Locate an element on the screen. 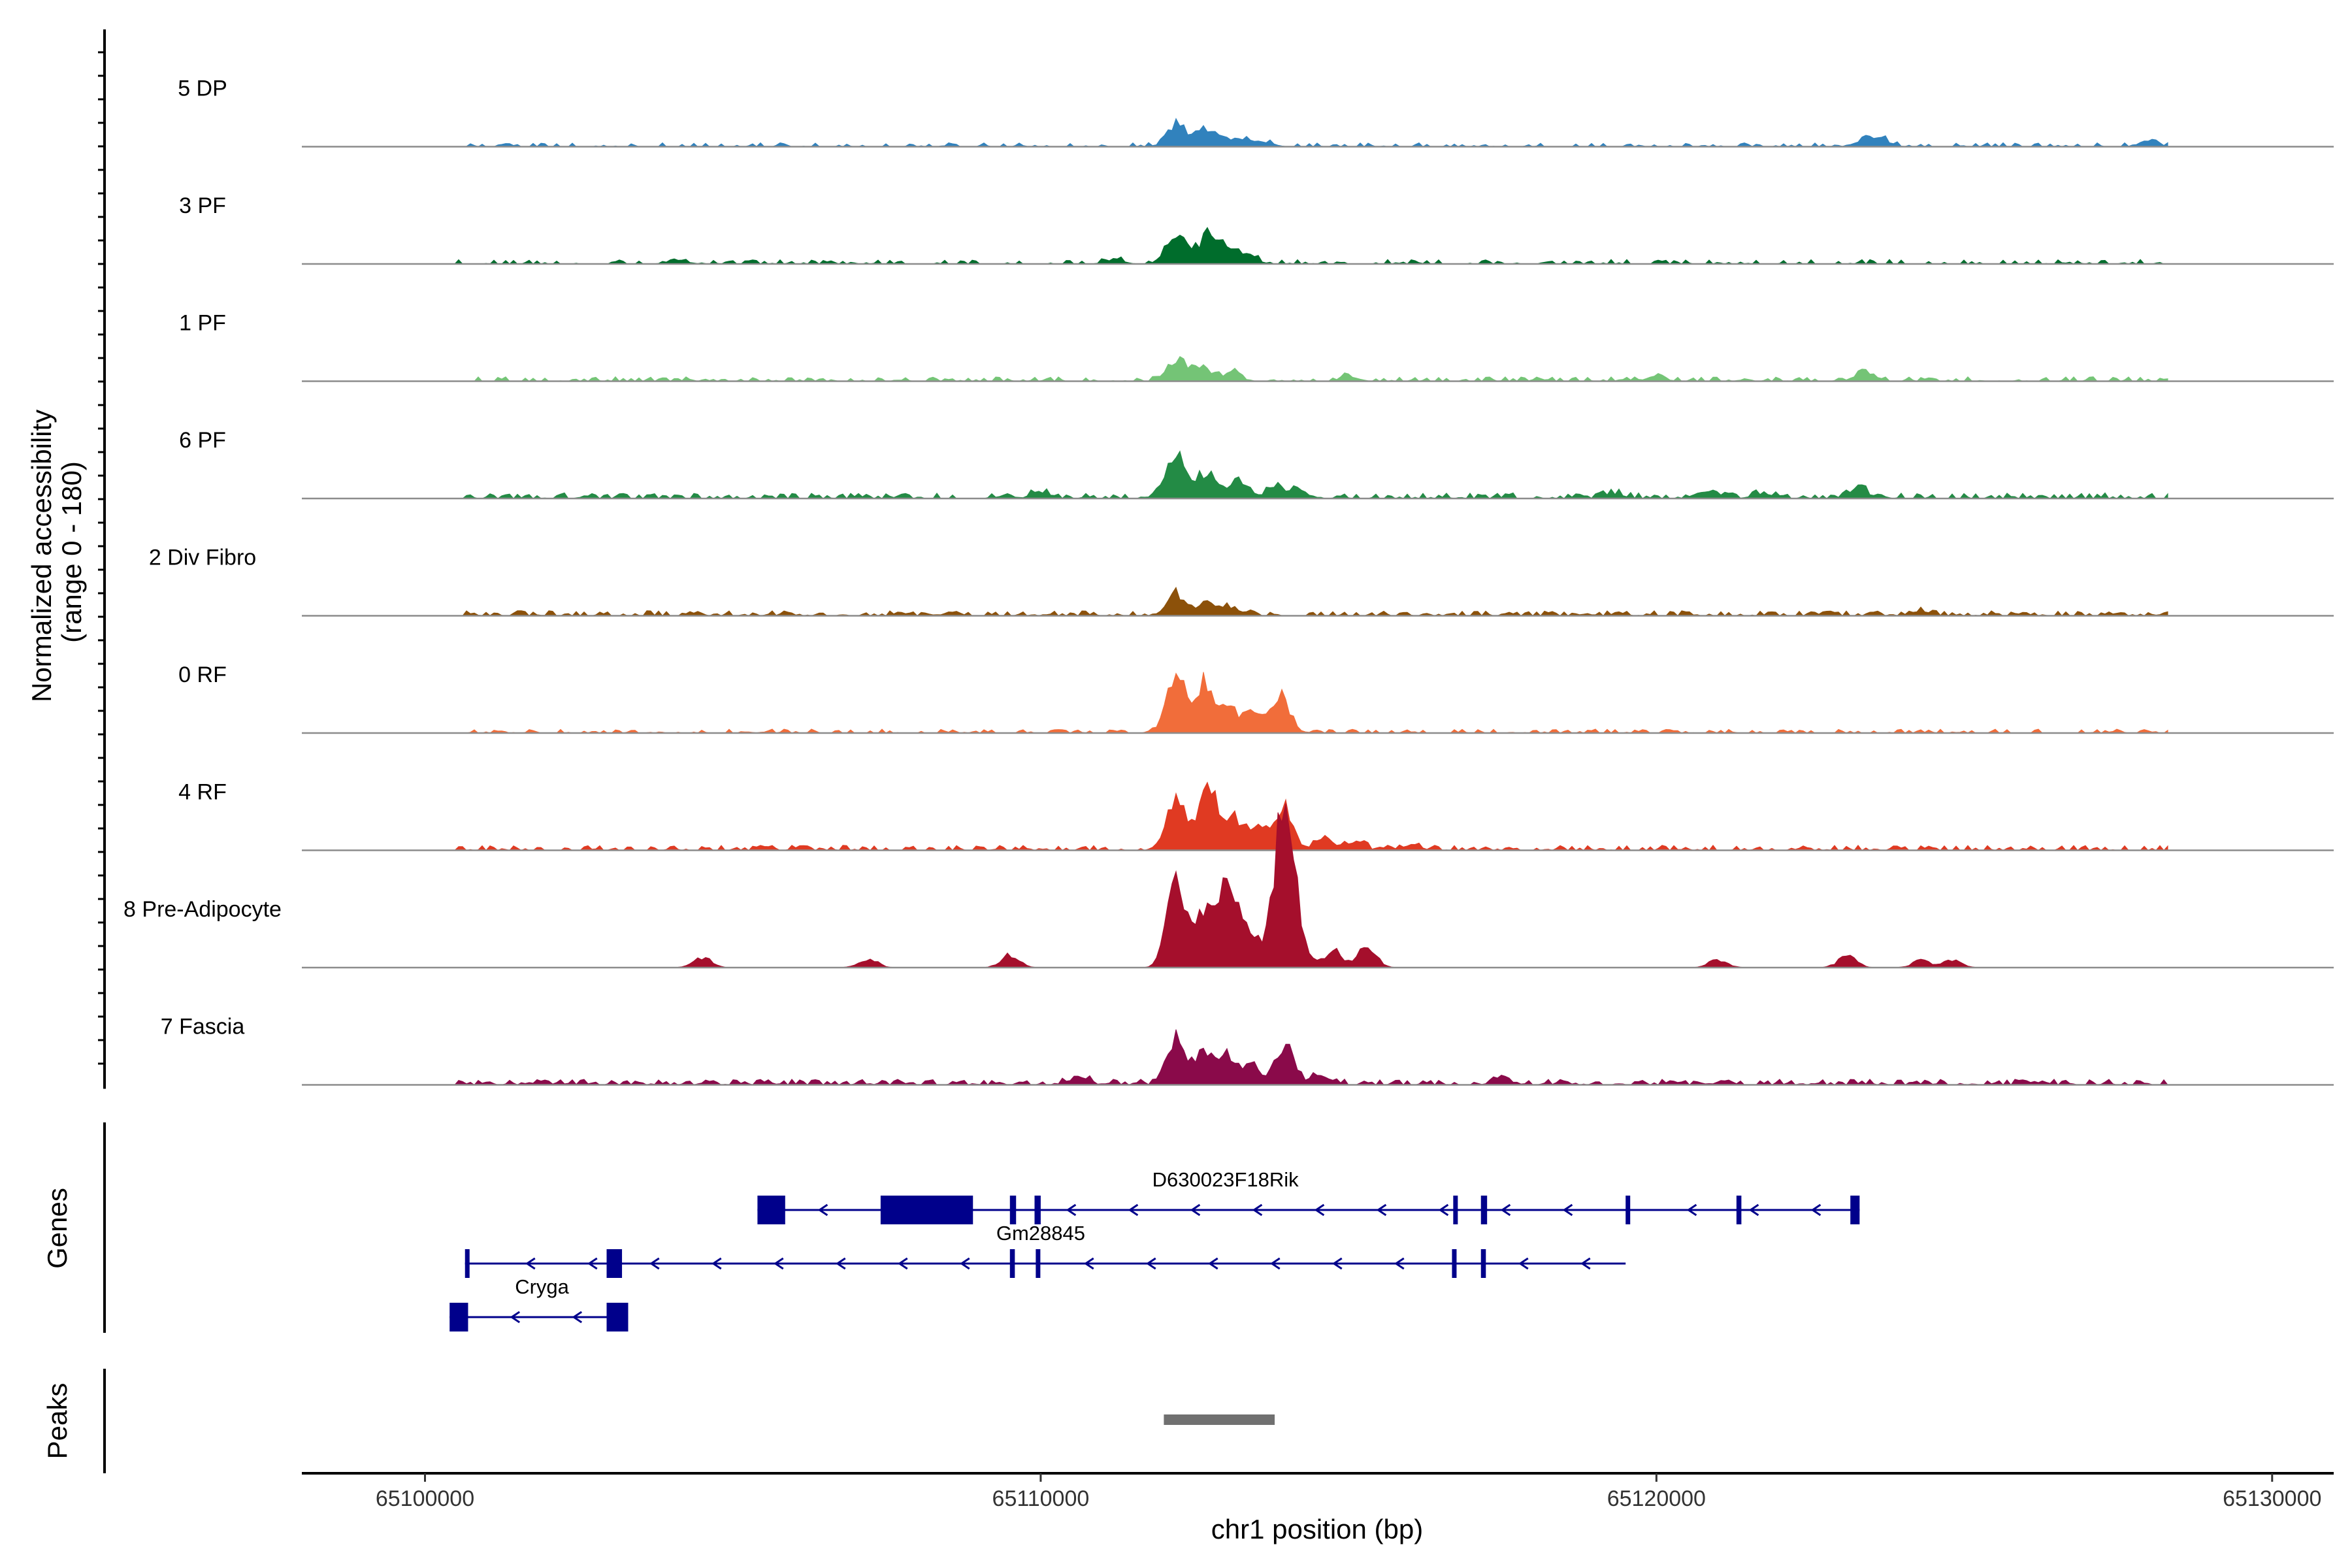 The width and height of the screenshot is (2352, 1568). x-tick-label: 65110000 is located at coordinates (1041, 1498).